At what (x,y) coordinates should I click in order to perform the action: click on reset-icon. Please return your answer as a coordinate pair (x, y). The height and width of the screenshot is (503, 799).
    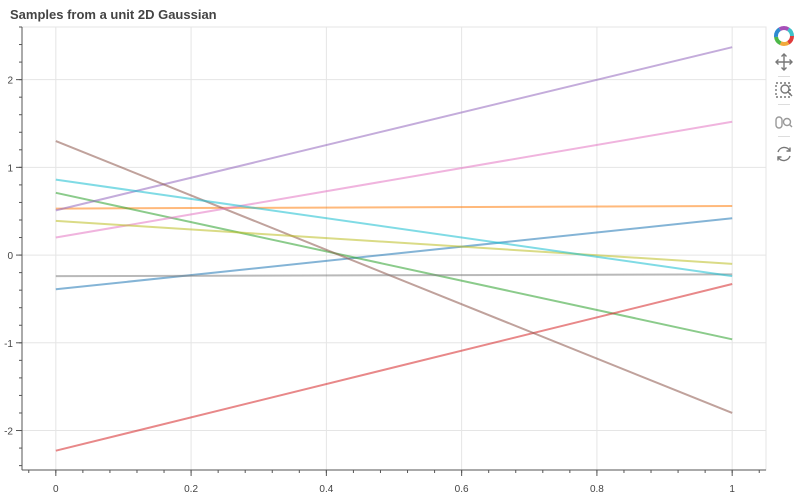
    Looking at the image, I should click on (784, 154).